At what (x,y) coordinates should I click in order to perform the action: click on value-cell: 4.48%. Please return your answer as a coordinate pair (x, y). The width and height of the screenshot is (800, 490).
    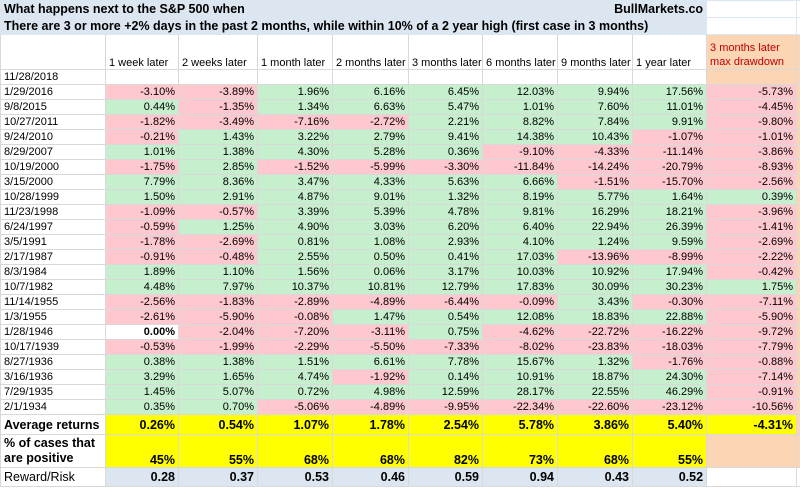
    Looking at the image, I should click on (142, 287).